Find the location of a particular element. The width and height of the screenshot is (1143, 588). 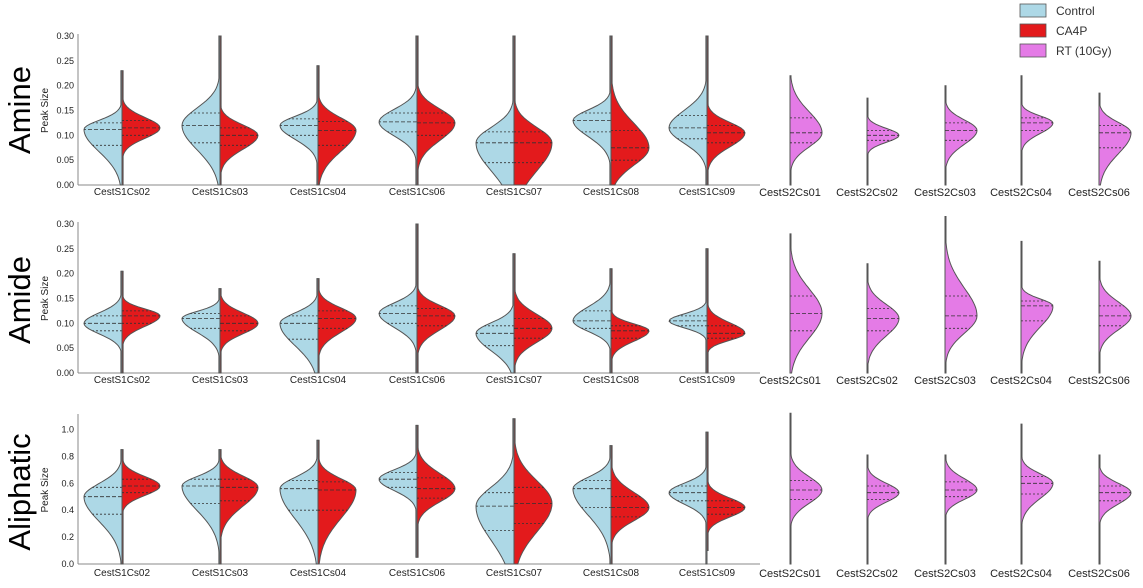

y-tick-label: 0.4 is located at coordinates (67, 510).